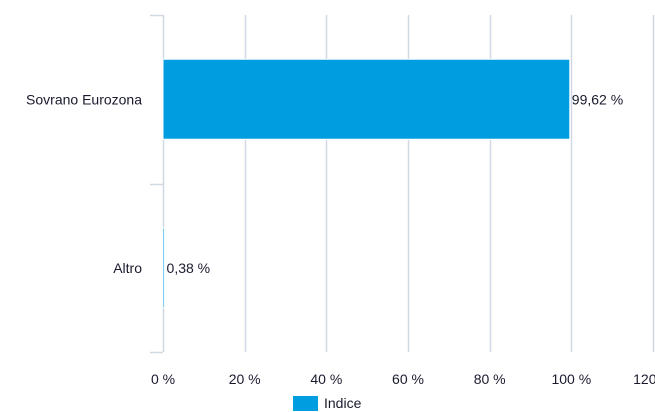  What do you see at coordinates (163, 379) in the screenshot?
I see `x-tick-label: 0 %` at bounding box center [163, 379].